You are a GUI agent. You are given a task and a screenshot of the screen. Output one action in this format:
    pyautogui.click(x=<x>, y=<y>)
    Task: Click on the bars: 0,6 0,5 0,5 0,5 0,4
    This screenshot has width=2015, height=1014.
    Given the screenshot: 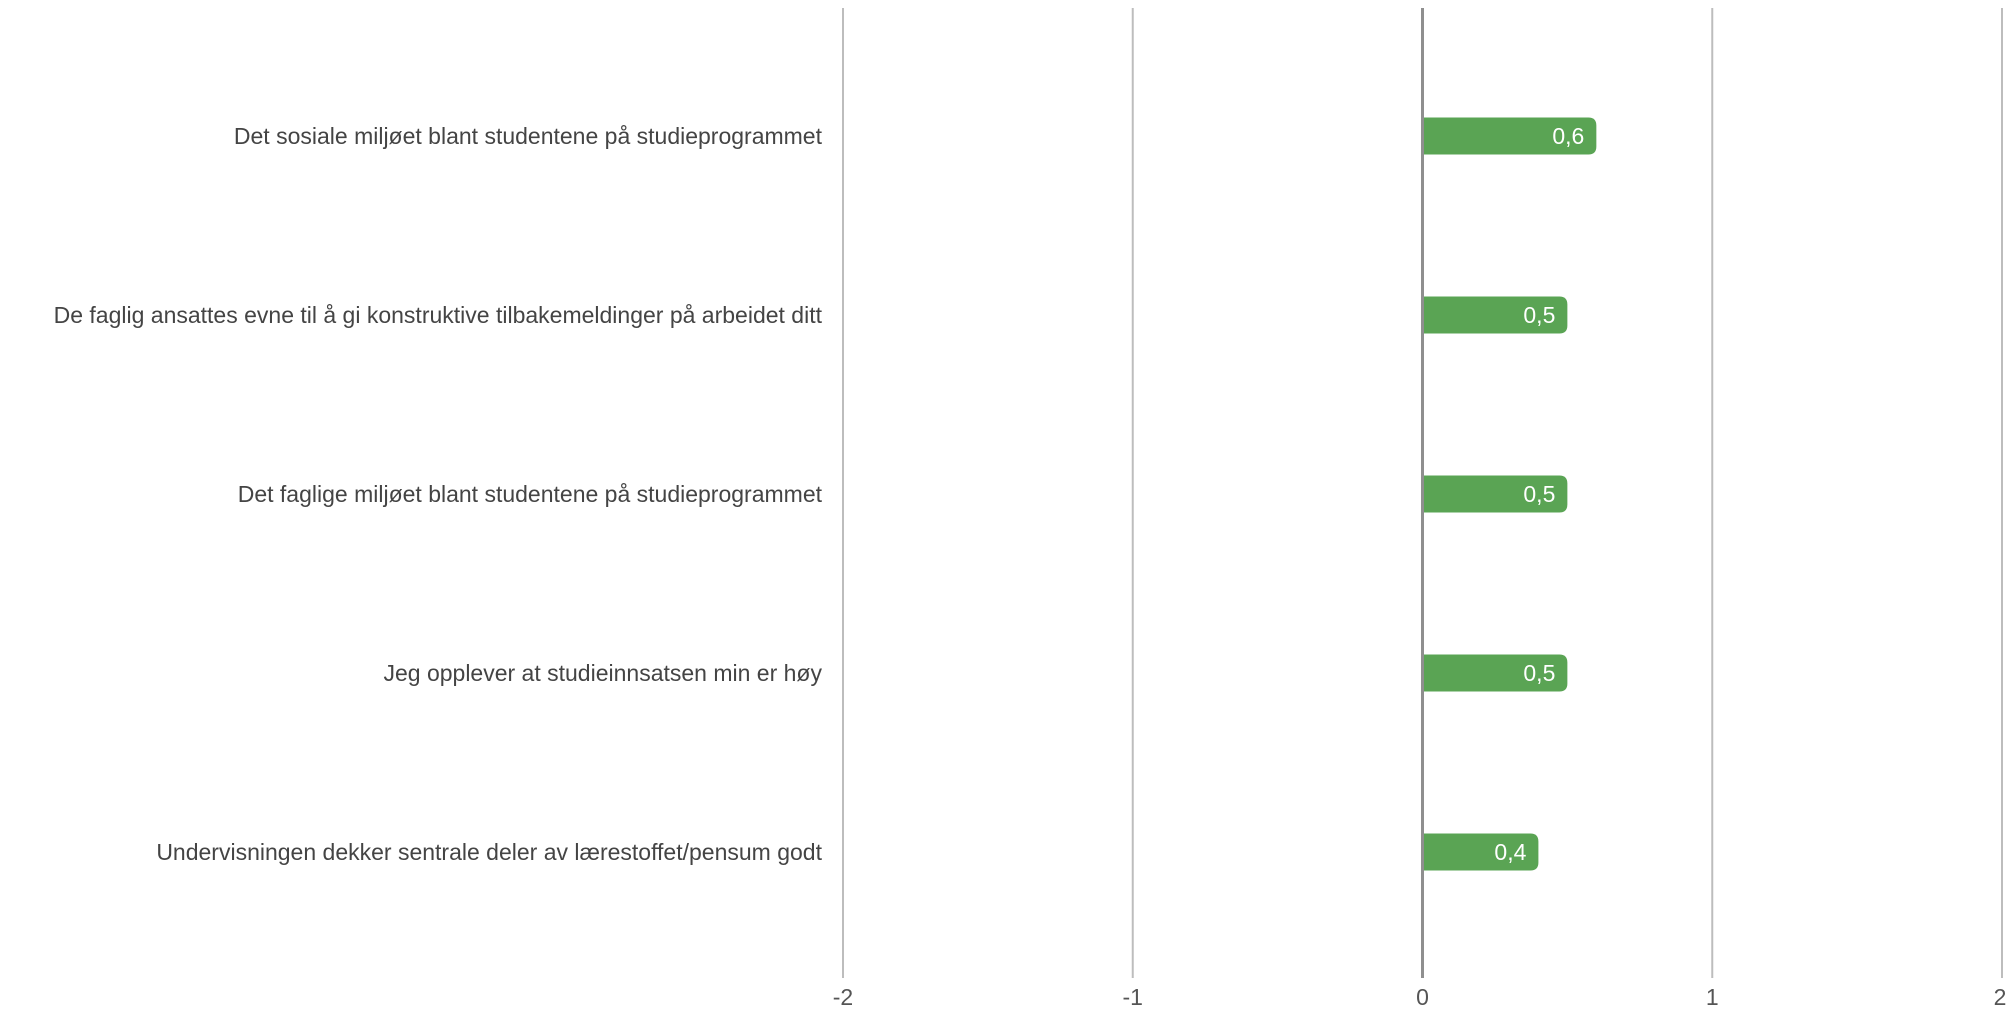 What is the action you would take?
    pyautogui.click(x=1509, y=494)
    